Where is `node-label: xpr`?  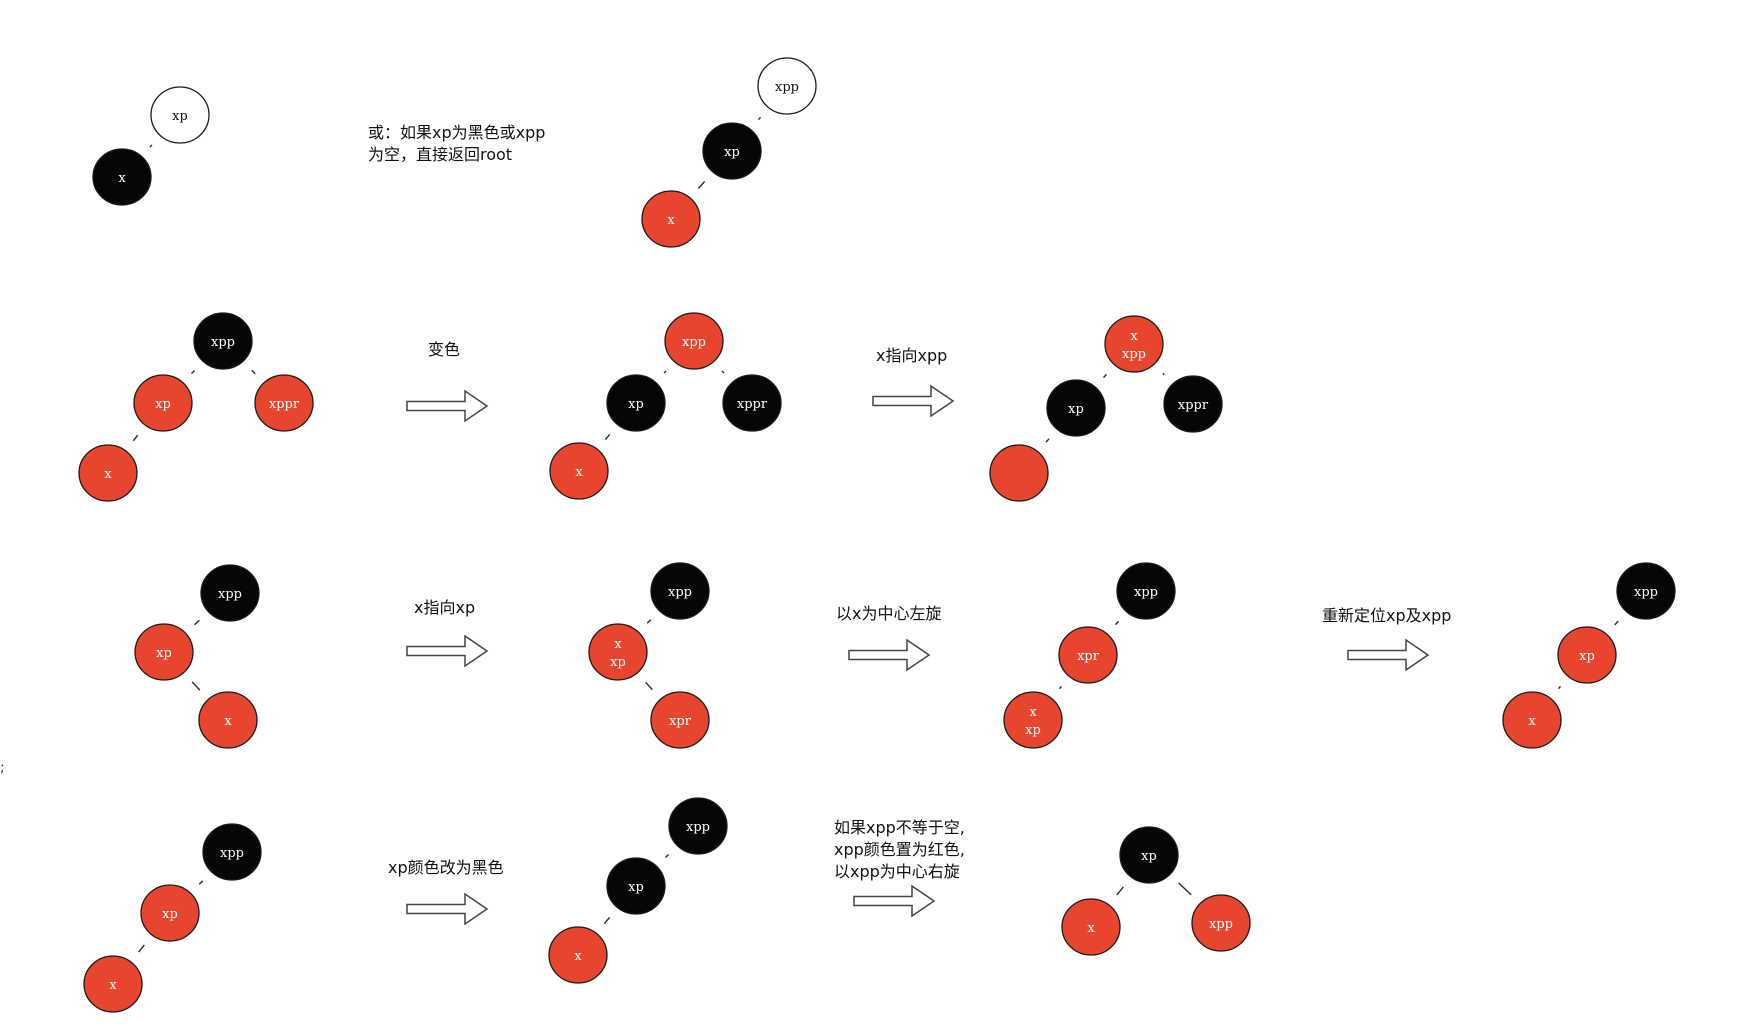
node-label: xpr is located at coordinates (680, 721).